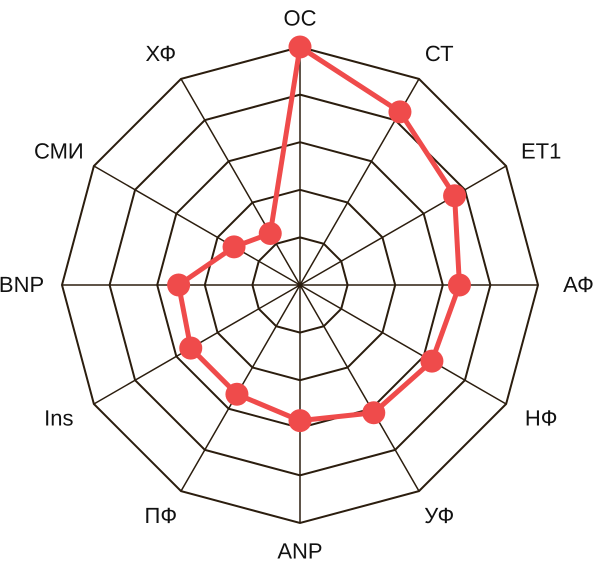  Describe the element at coordinates (541, 151) in the screenshot. I see `spoke-label: ЕТ1` at that location.